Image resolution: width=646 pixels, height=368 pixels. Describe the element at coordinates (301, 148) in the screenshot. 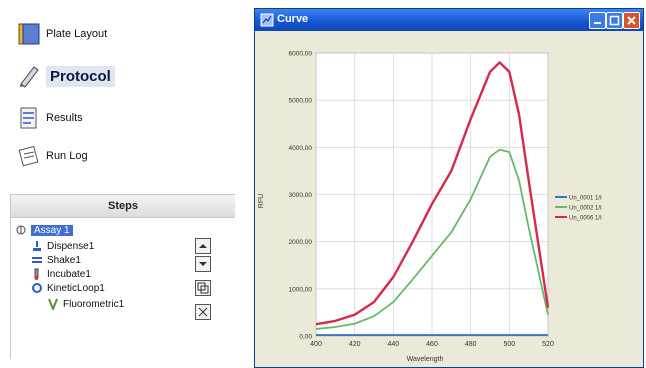

I see `y-tick-label: 4000,00` at that location.